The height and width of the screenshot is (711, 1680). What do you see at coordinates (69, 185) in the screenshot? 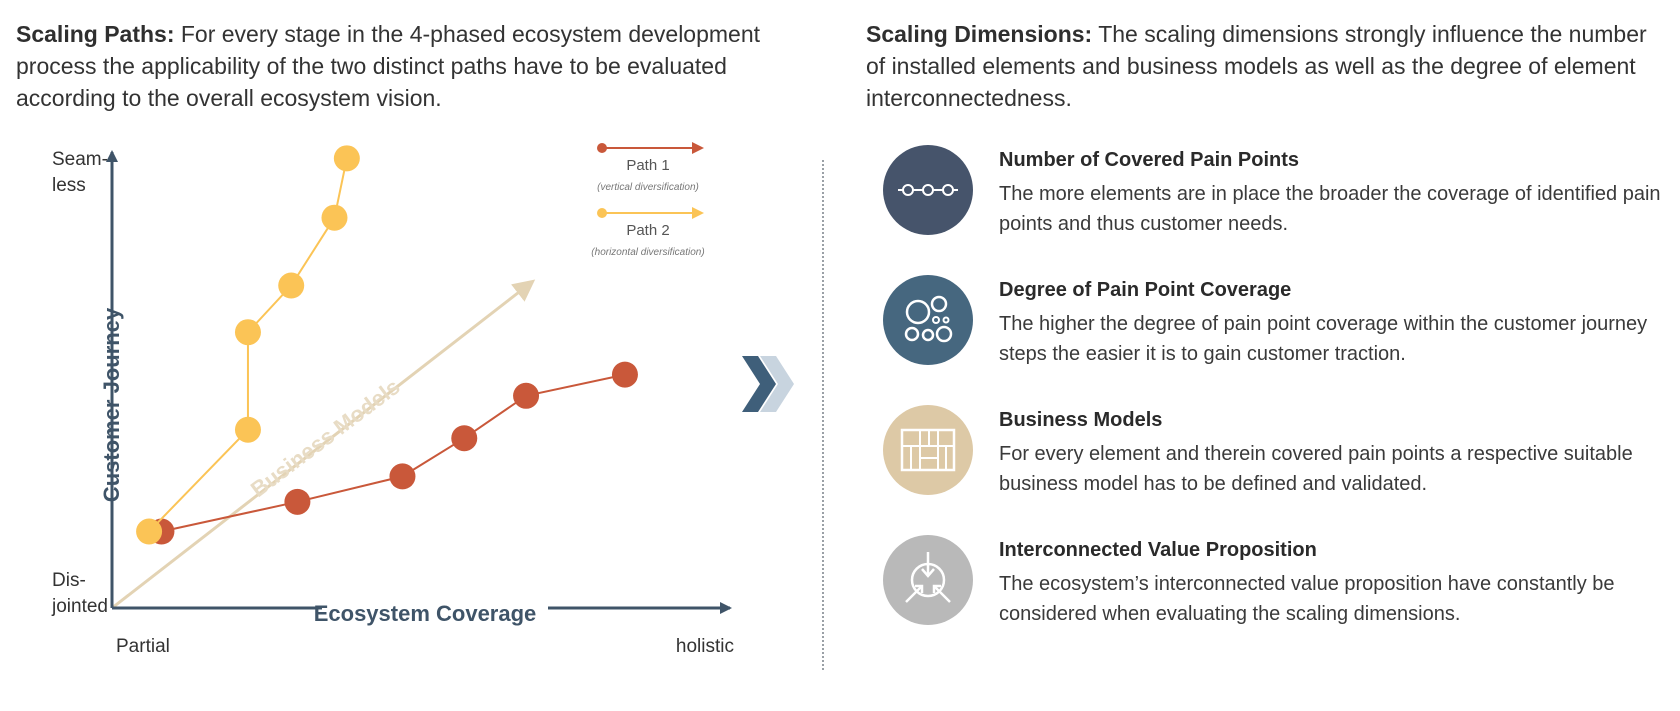
I see `y-tick-max-line2: less` at bounding box center [69, 185].